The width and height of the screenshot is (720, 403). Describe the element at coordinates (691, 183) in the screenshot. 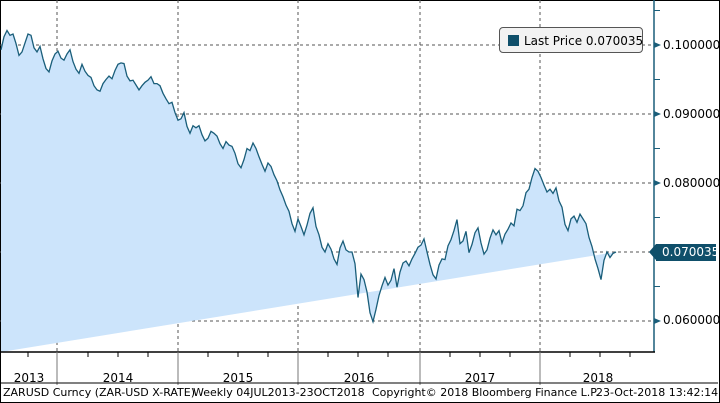

I see `y-label-0080: 0.080000` at that location.